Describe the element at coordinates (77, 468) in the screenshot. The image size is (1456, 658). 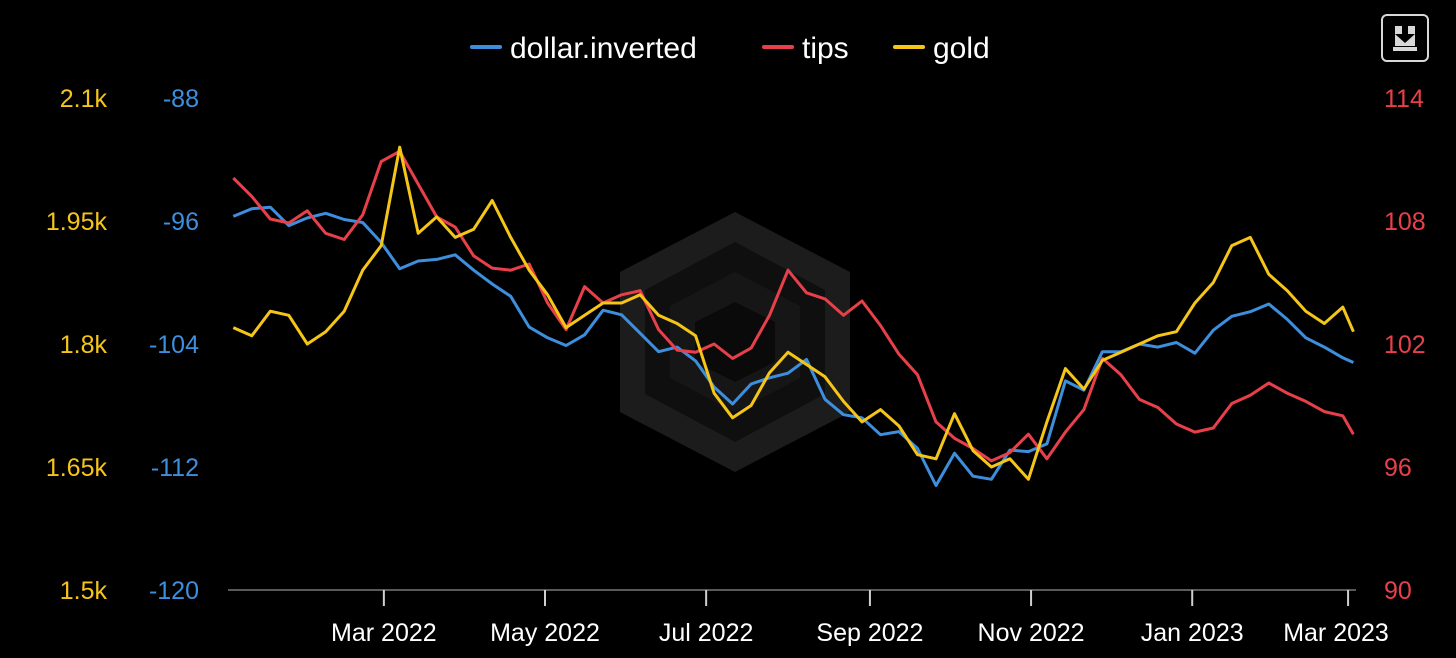
I see `y-tick-gold: 1.65k` at that location.